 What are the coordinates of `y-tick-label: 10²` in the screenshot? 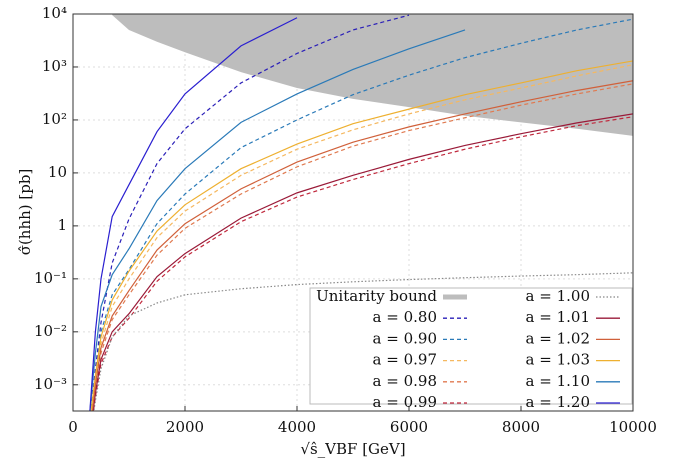 It's located at (54, 119).